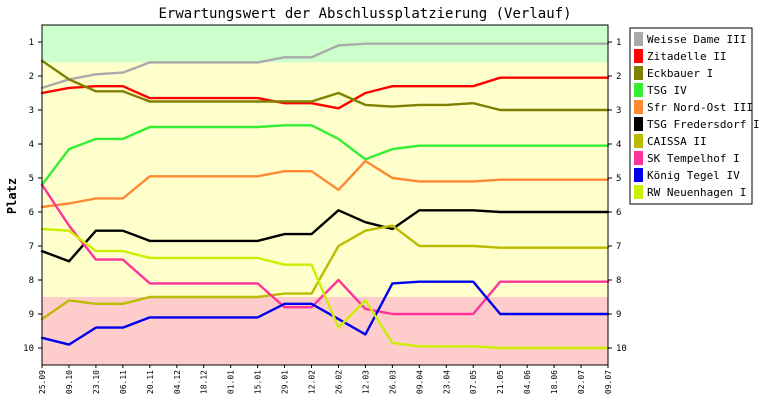 The height and width of the screenshot is (405, 760). I want to click on legend-label-zitadelle-ii: Zitadelle II, so click(686, 56).